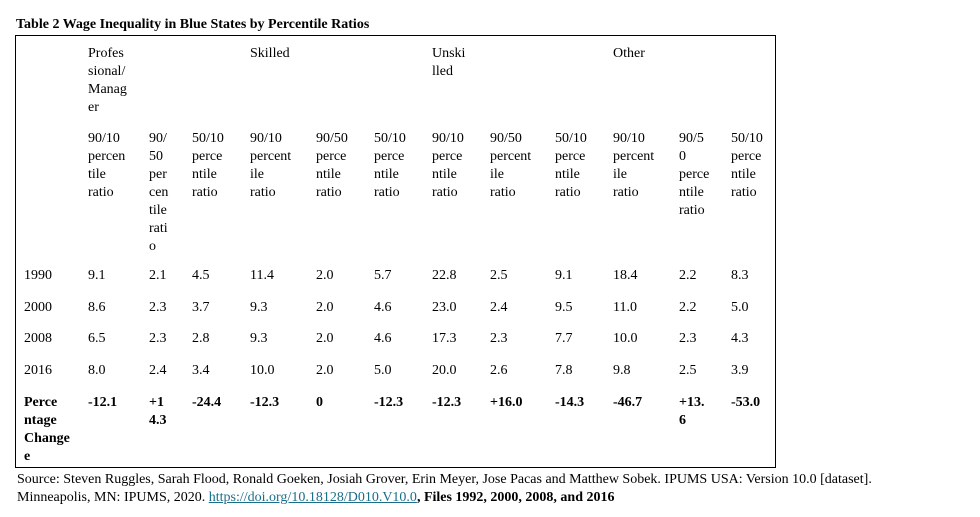  I want to click on table-cell-line: 9.5, so click(564, 307).